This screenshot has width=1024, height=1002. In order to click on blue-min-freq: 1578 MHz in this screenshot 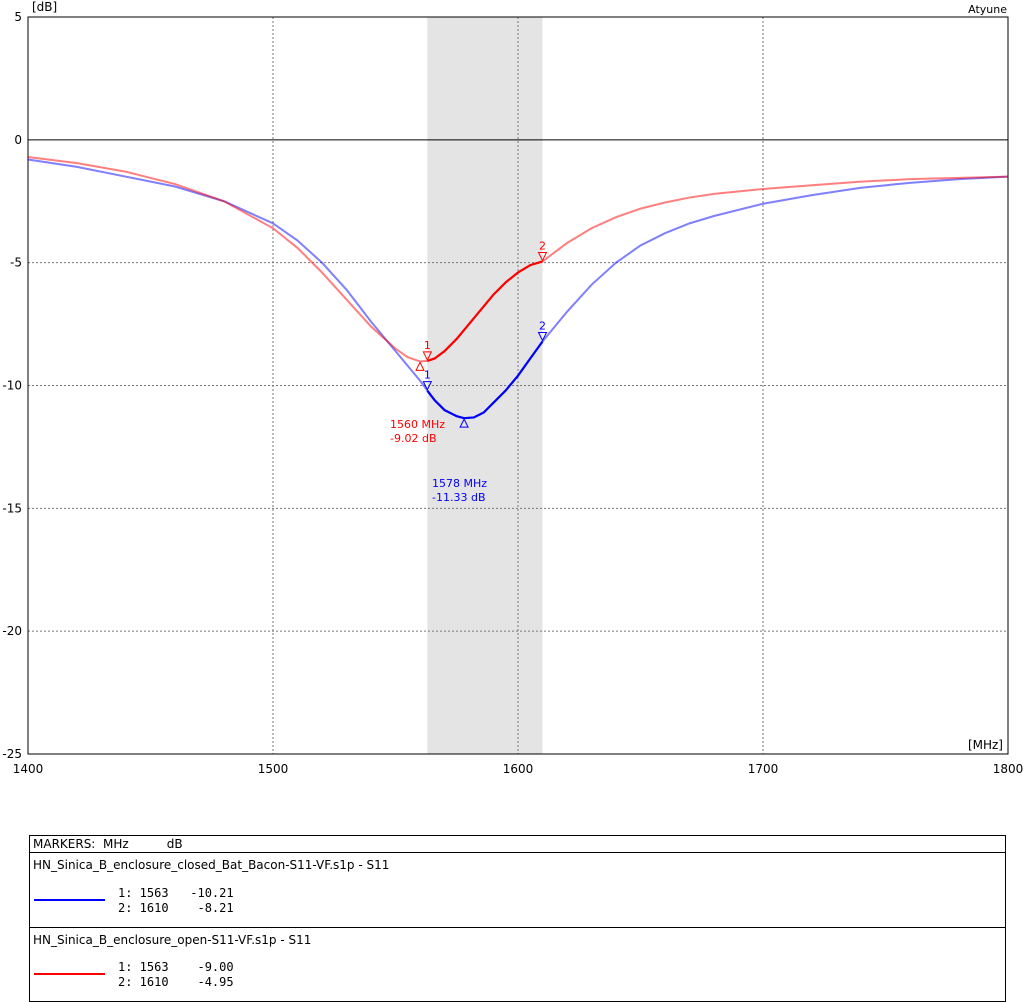, I will do `click(459, 483)`.